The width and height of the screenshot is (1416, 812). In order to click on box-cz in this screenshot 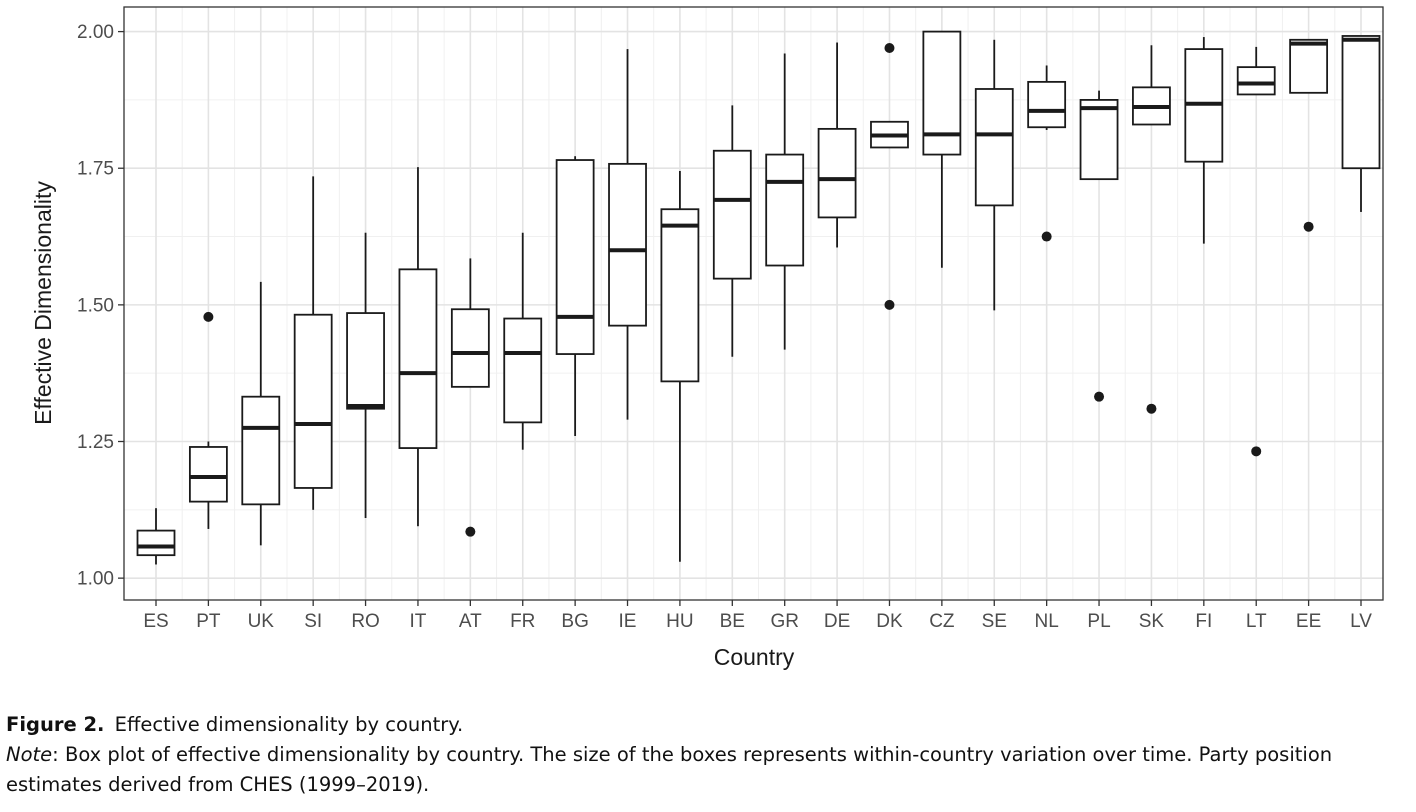, I will do `click(942, 149)`.